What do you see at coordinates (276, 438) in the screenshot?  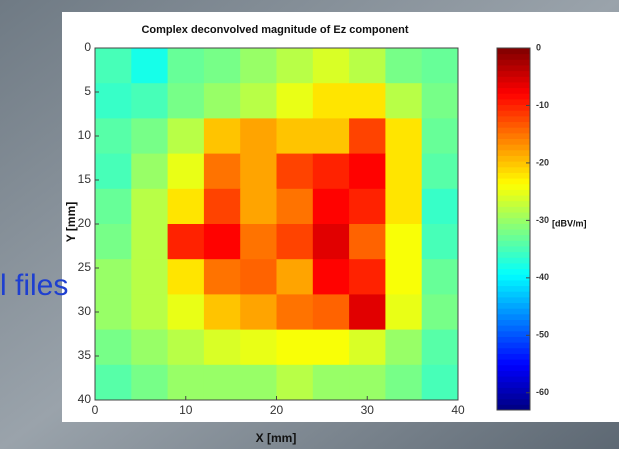 I see `x-axis-label: X [mm]` at bounding box center [276, 438].